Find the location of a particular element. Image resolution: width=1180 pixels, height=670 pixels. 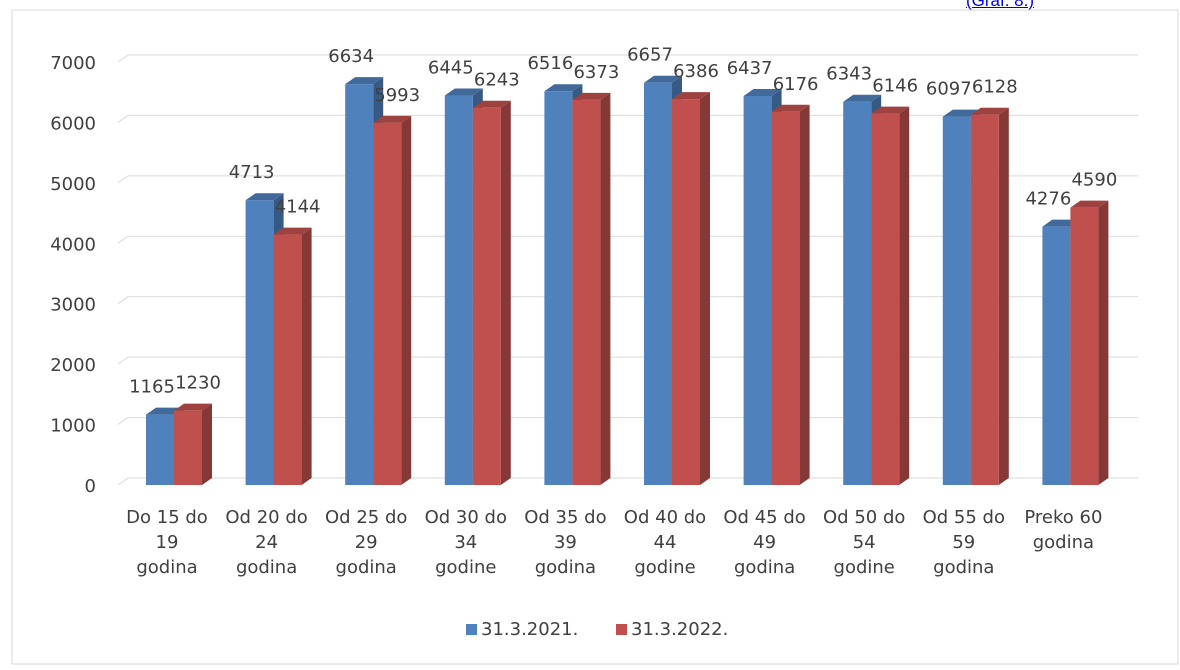

x-tick-label: Od 20 do 24 godina is located at coordinates (266, 542).